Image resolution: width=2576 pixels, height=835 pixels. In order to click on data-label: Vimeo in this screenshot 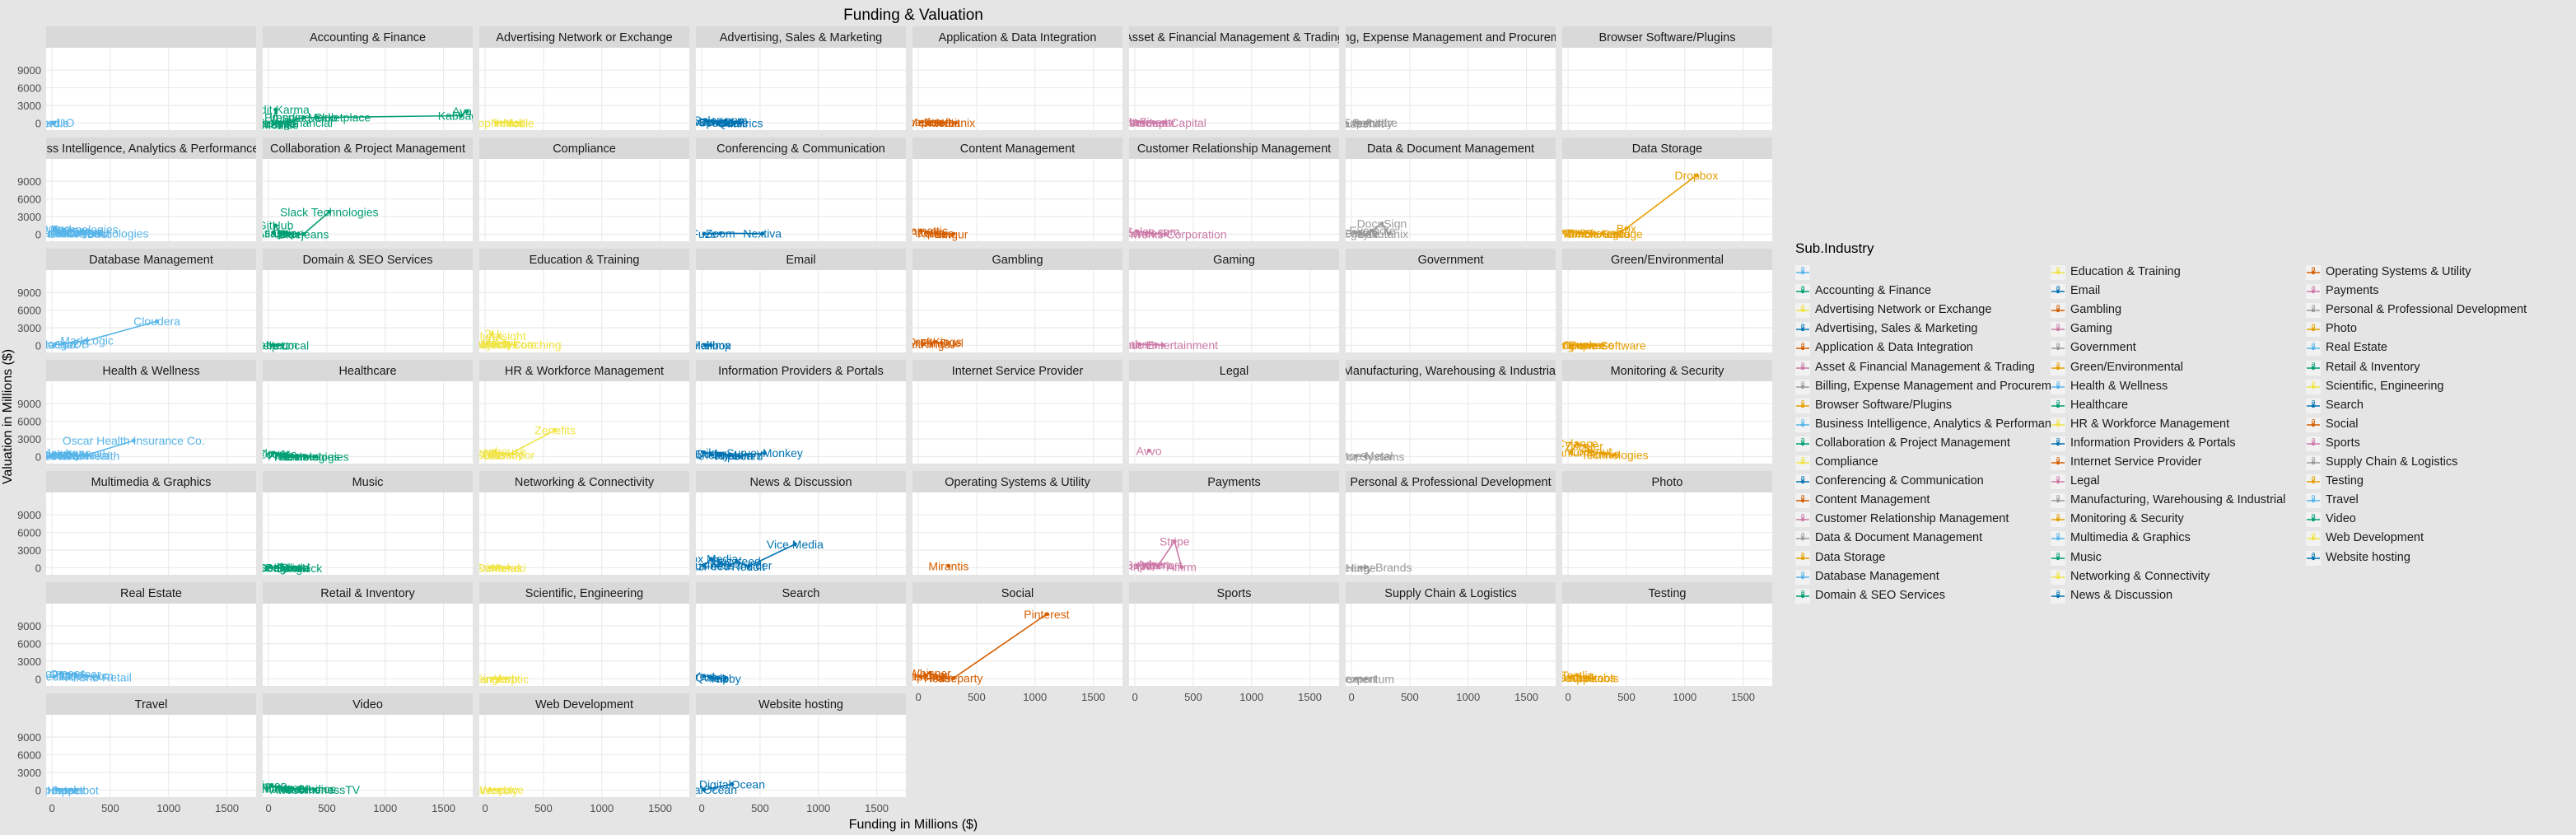, I will do `click(270, 785)`.